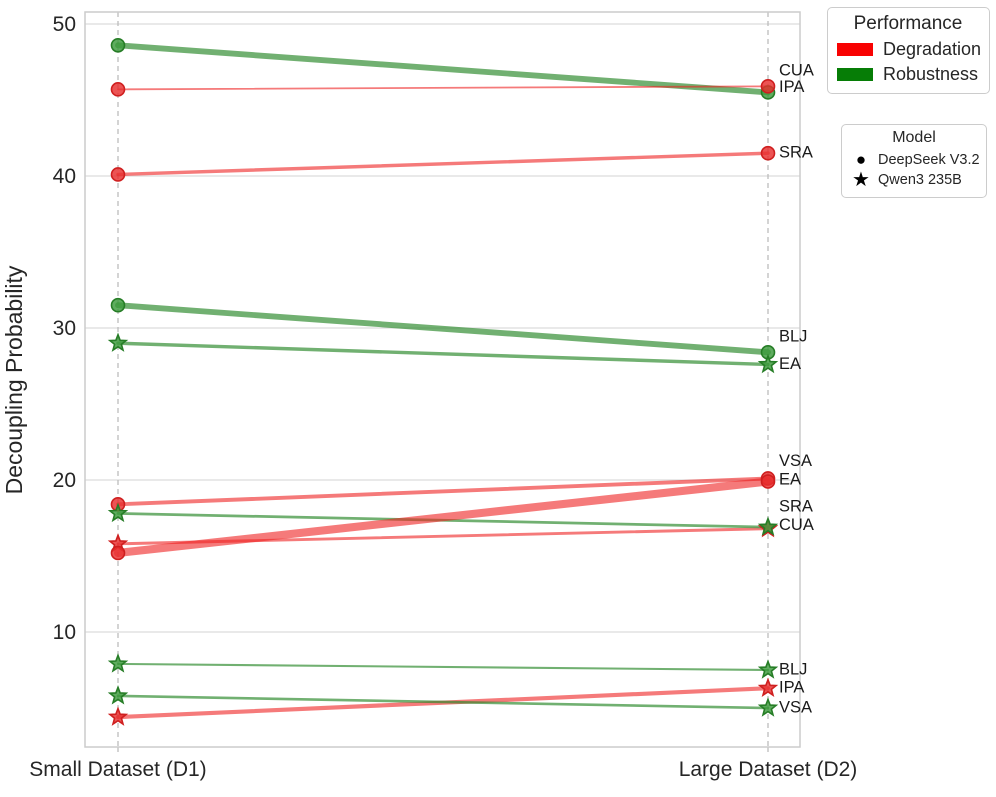 The image size is (996, 797). I want to click on method-label-blj-qwen: BLJ, so click(793, 669).